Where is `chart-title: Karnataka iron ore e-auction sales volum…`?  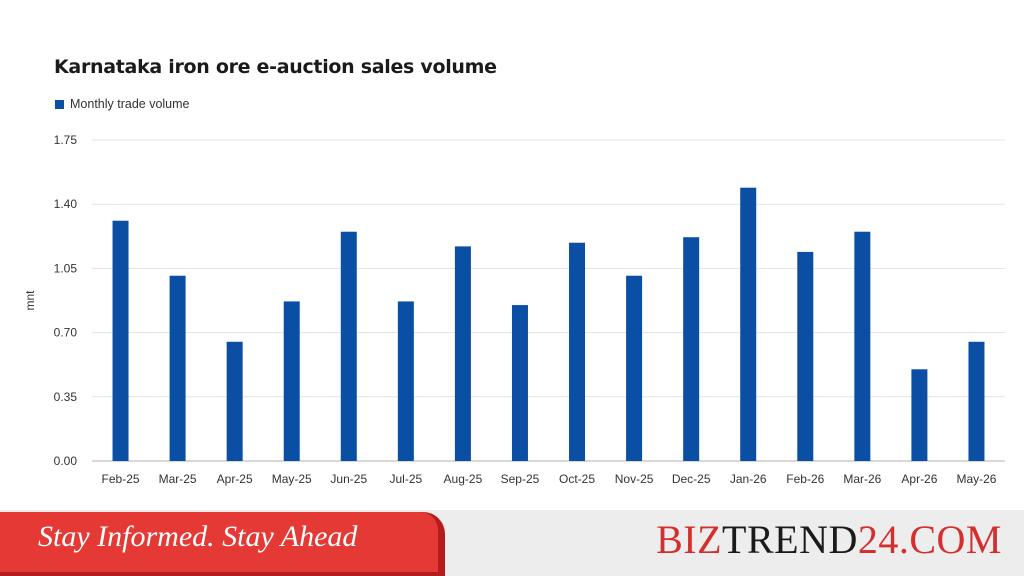
chart-title: Karnataka iron ore e-auction sales volum… is located at coordinates (275, 67).